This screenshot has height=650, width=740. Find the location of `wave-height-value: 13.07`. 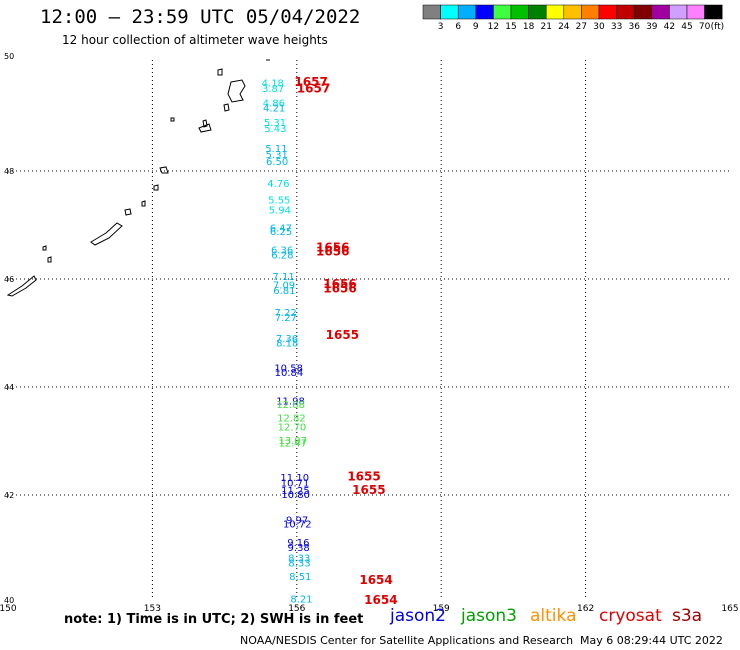

wave-height-value: 13.07 is located at coordinates (292, 441).